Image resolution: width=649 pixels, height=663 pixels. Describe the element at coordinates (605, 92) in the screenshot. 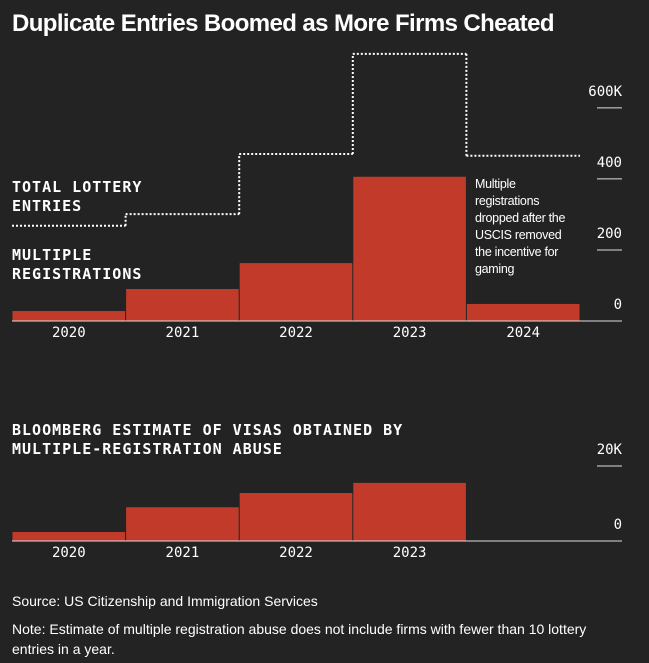

I see `y-tick-label: 600K` at that location.